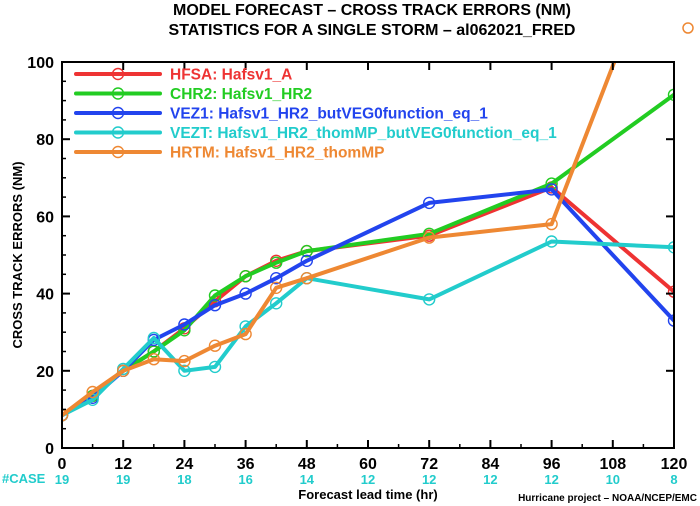 Image resolution: width=700 pixels, height=506 pixels. I want to click on legend-label-4: HRTM: Hafsv1_HR2_thomMP, so click(277, 153).